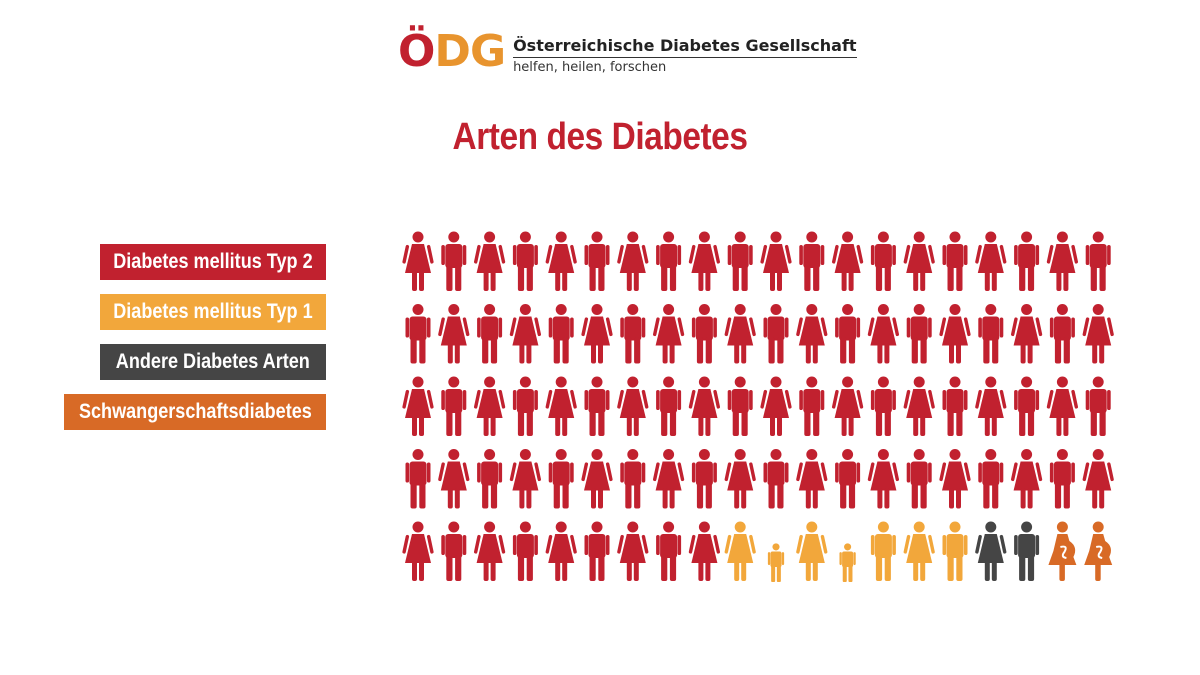 The width and height of the screenshot is (1200, 675). I want to click on legend-label: Andere Diabetes Arten, so click(213, 361).